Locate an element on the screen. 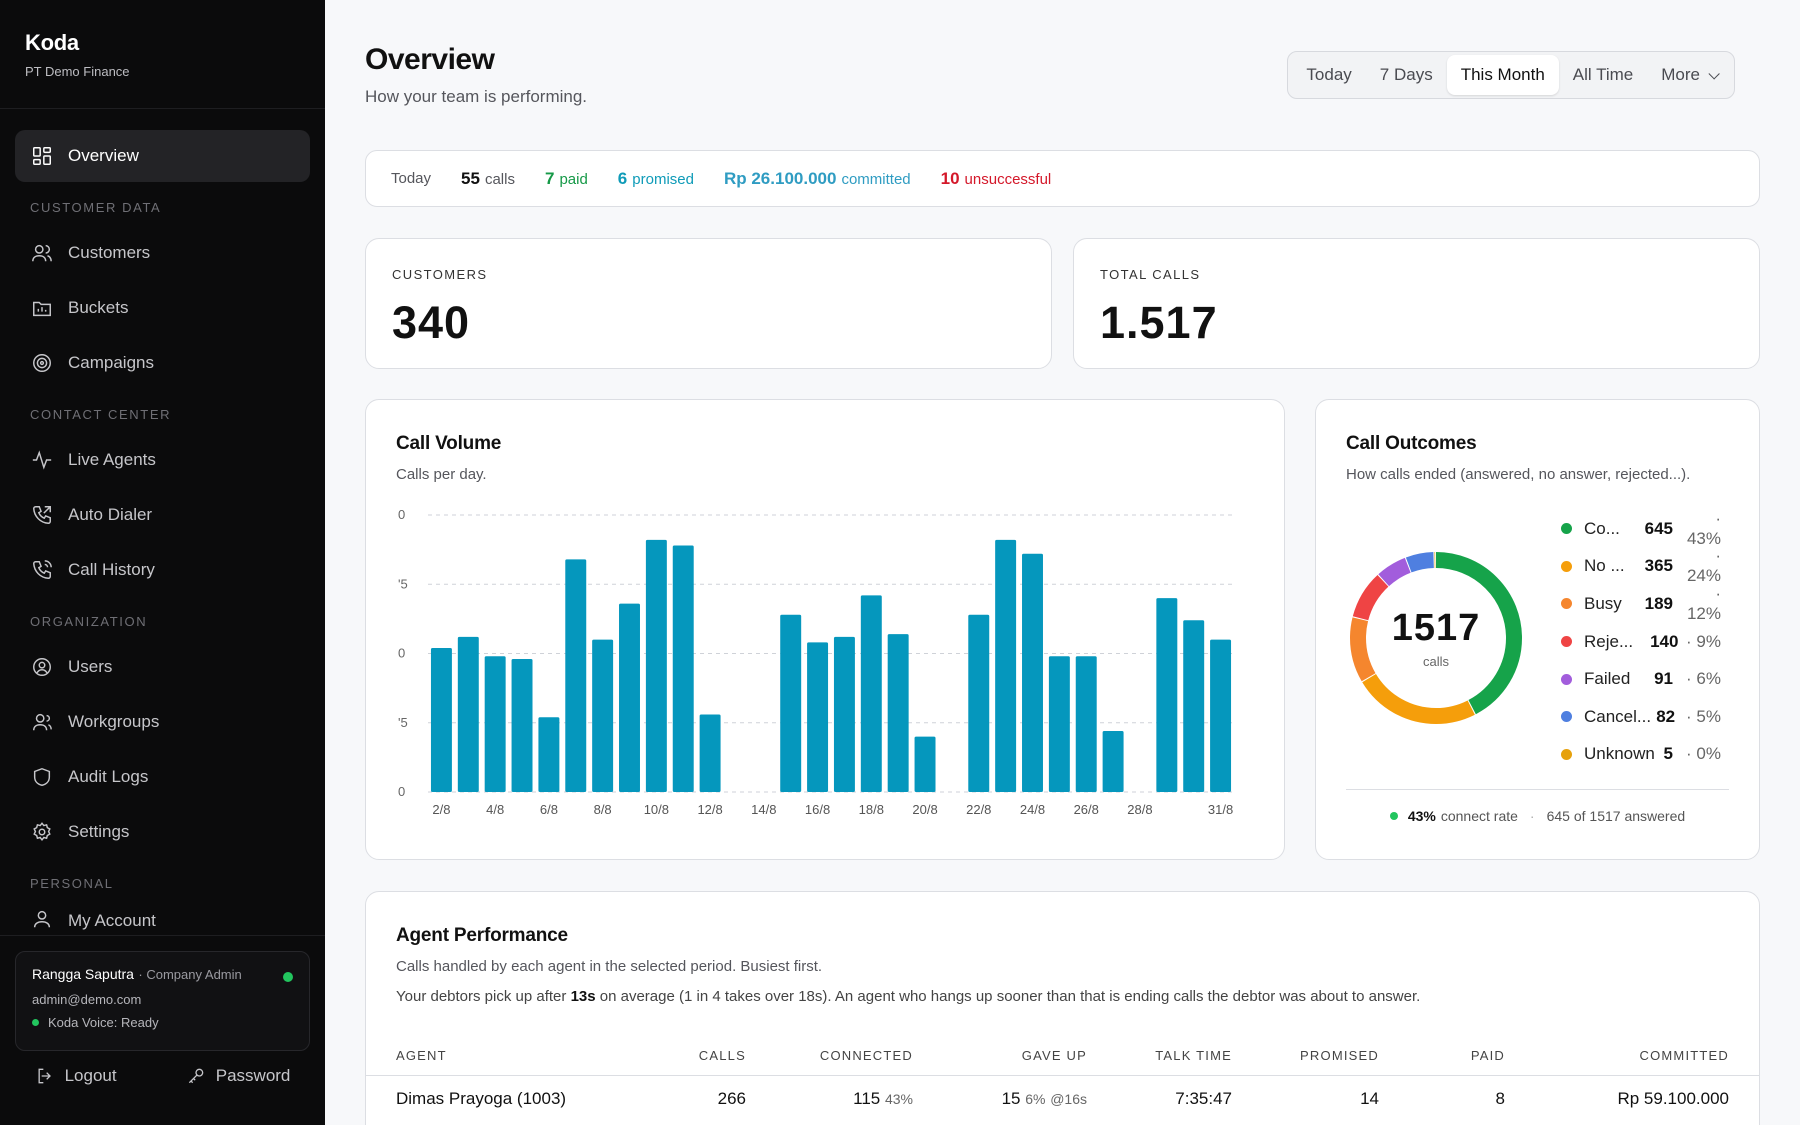 This screenshot has height=1125, width=1800. bar-2/8 is located at coordinates (441, 719).